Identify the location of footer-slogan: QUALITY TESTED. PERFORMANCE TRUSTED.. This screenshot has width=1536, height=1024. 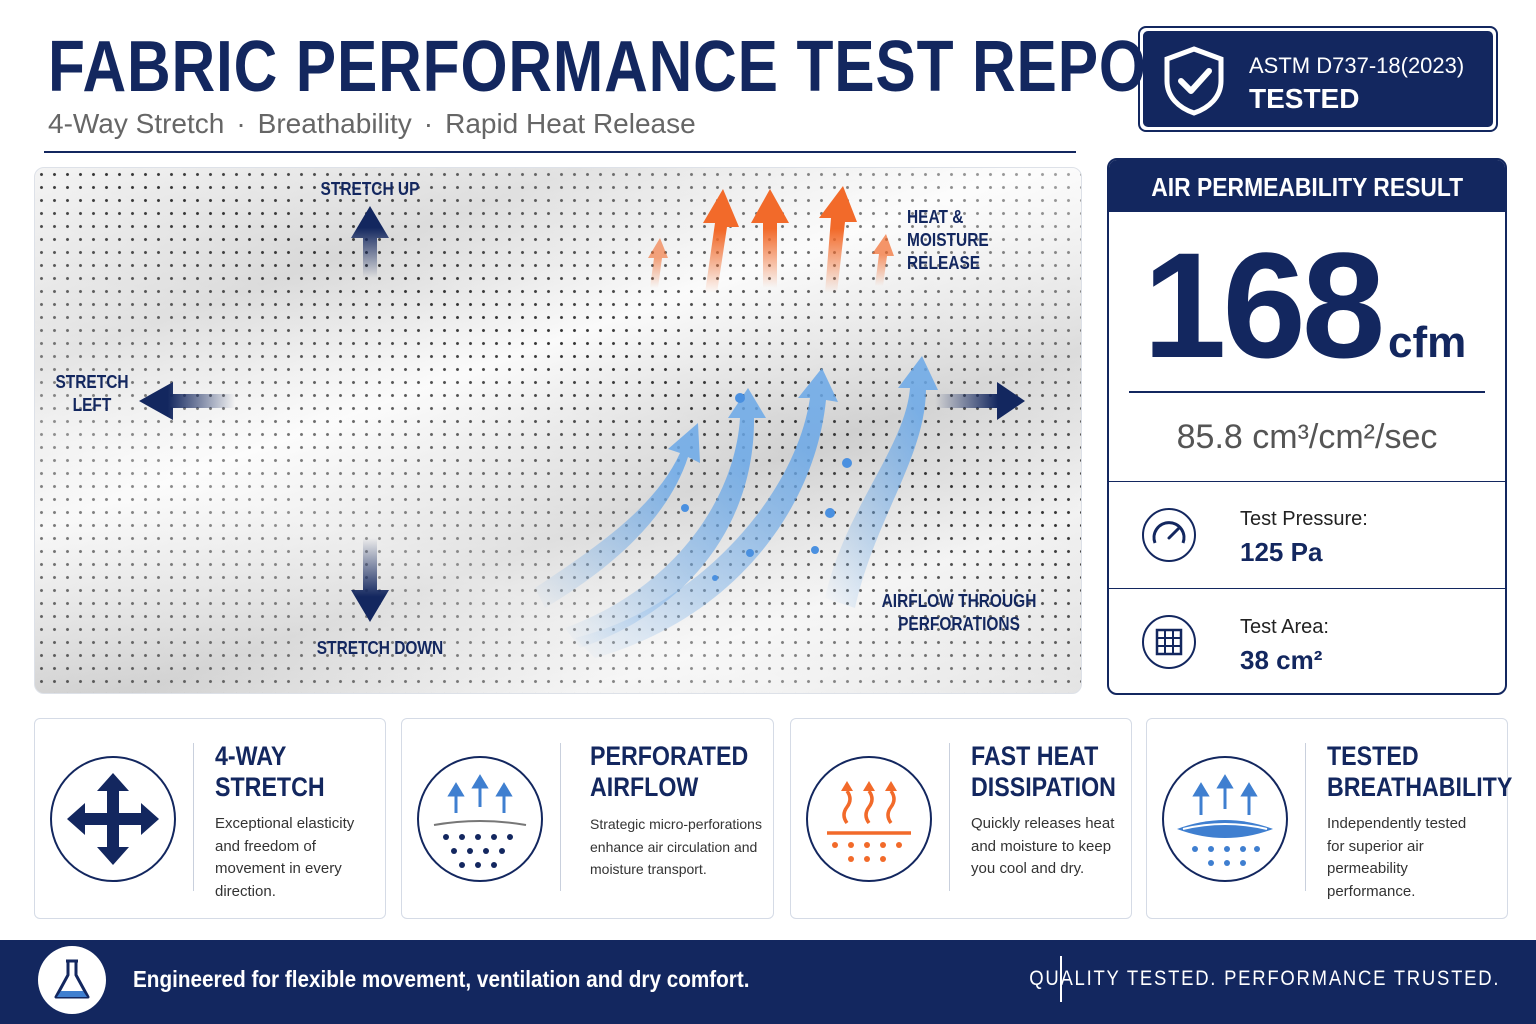
(1264, 978).